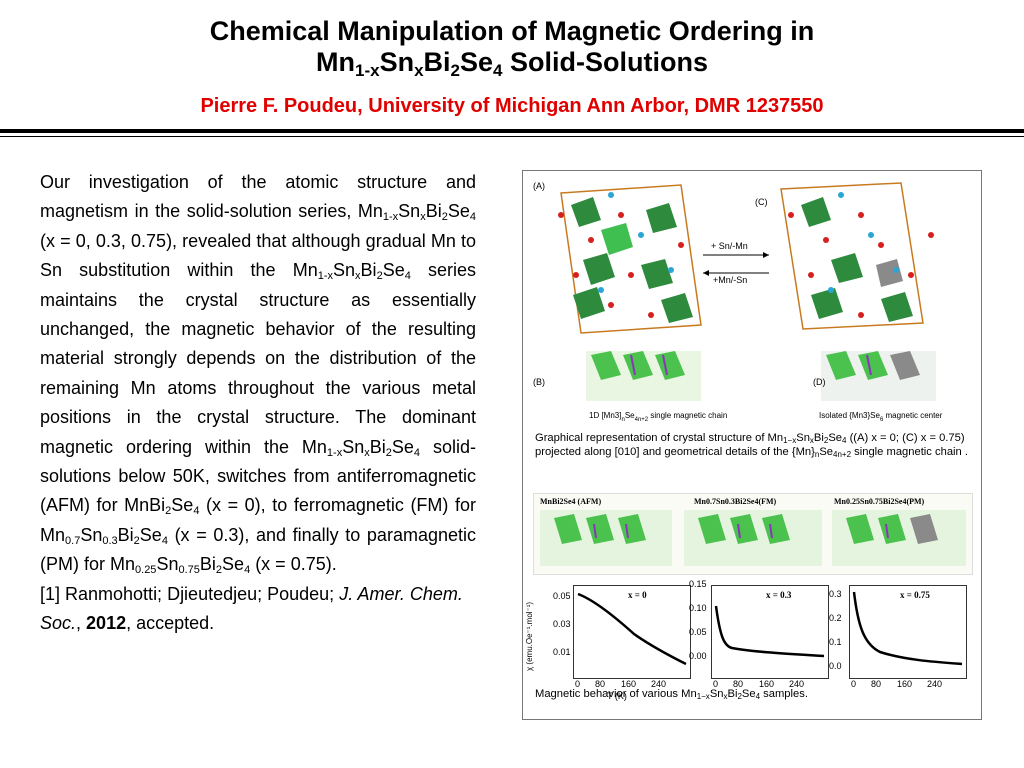 The image size is (1024, 768). I want to click on arrow-label-sn: + Sn/-Mn, so click(729, 246).